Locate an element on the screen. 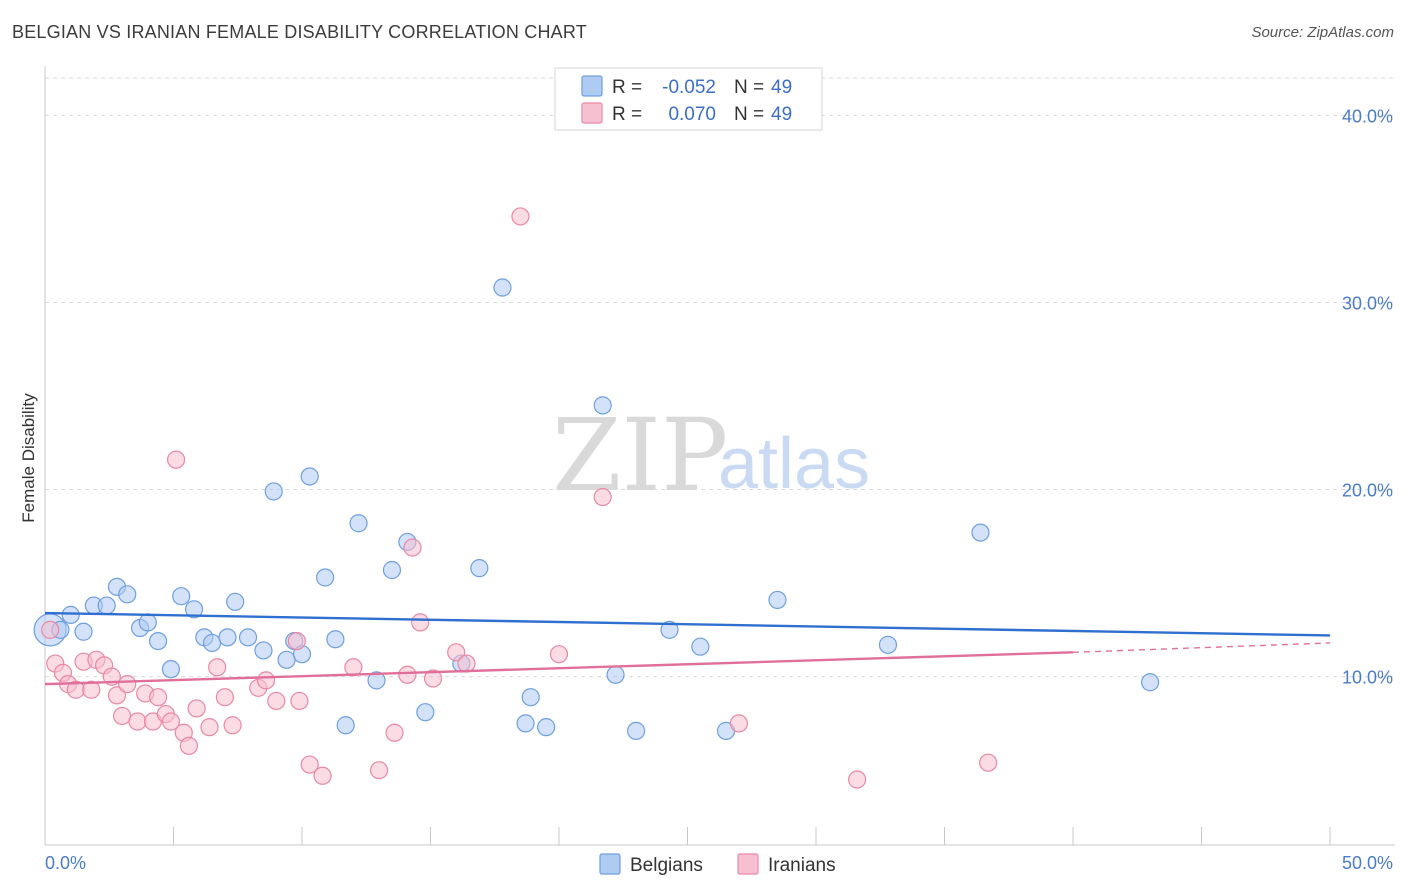 This screenshot has height=892, width=1406. x-tick-label-min: 0.0% is located at coordinates (65, 863).